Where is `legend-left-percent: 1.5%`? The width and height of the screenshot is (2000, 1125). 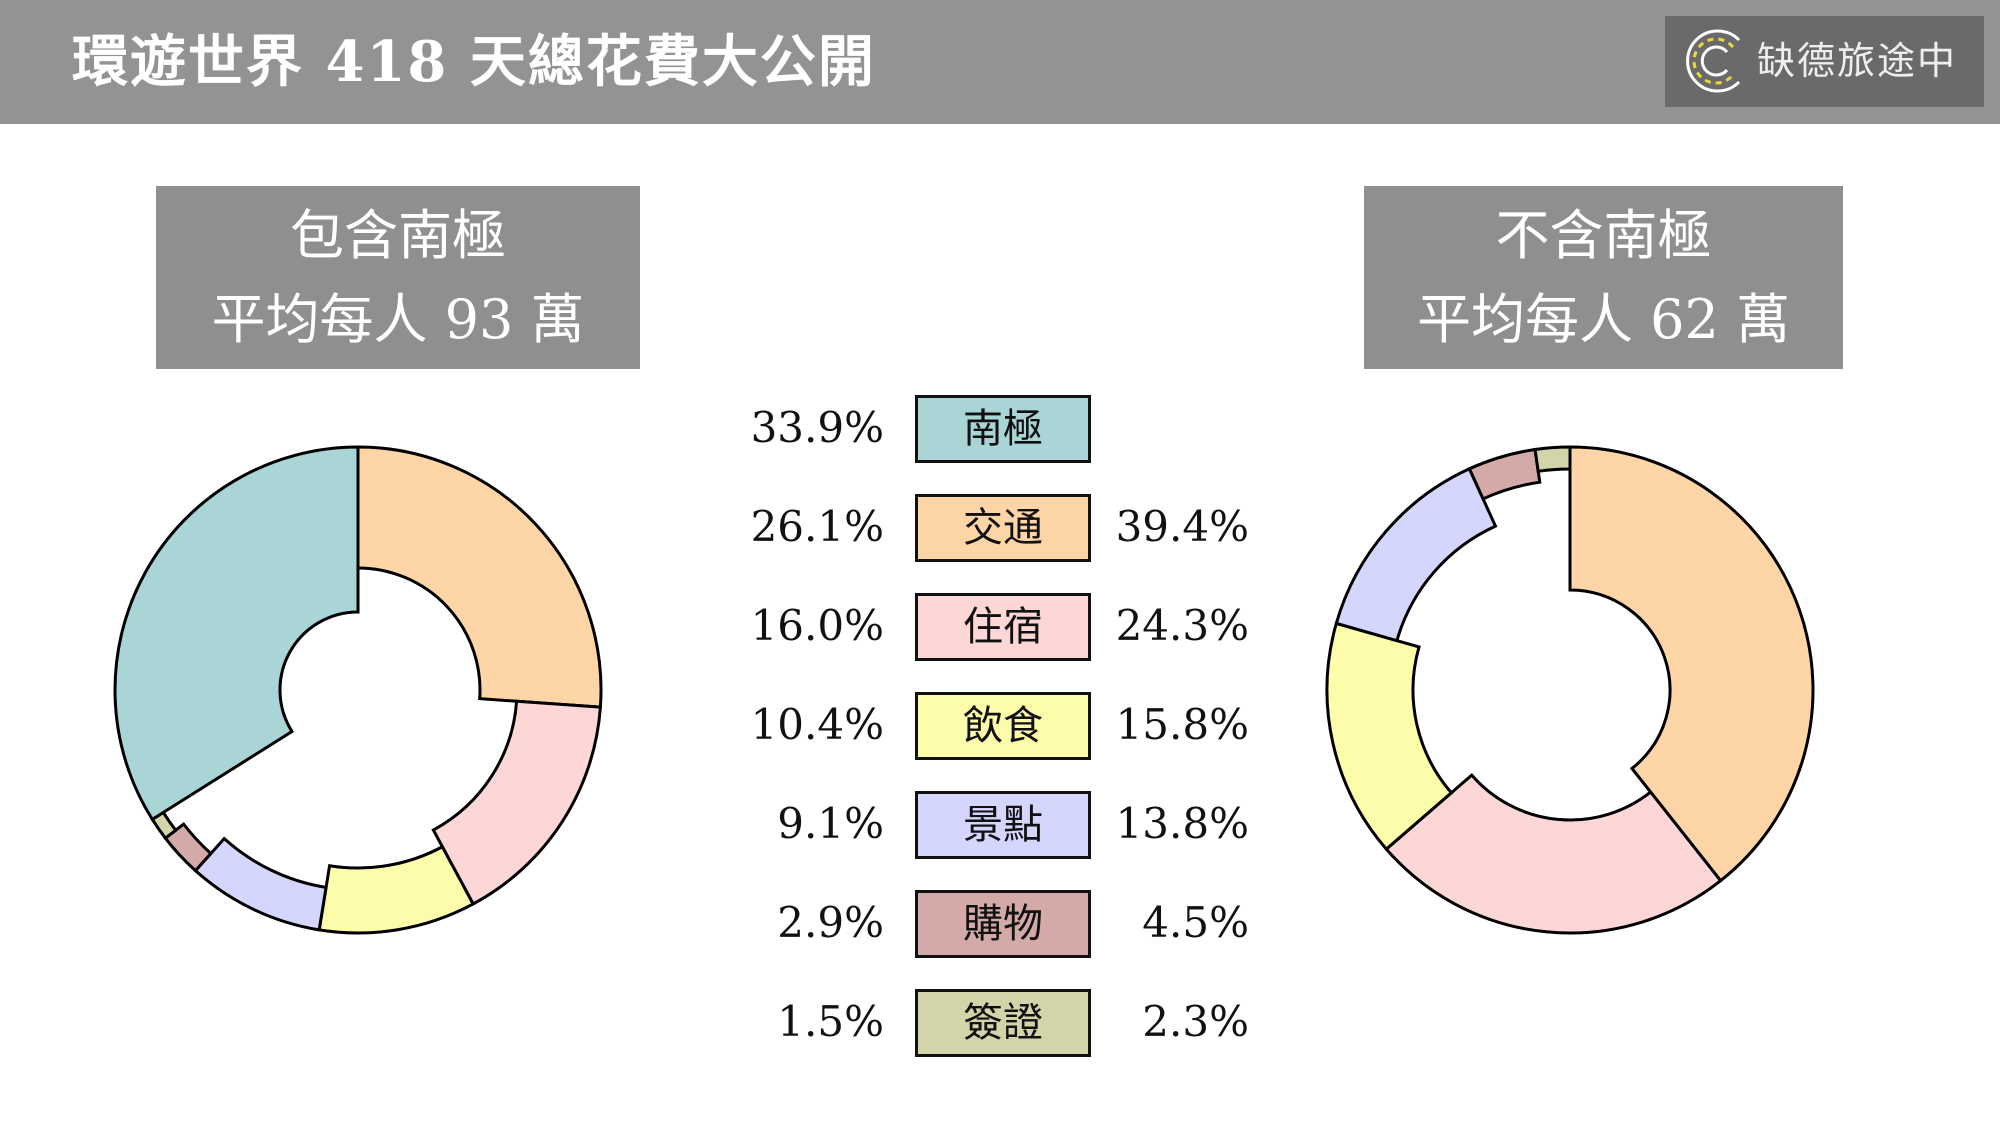 legend-left-percent: 1.5% is located at coordinates (830, 1021).